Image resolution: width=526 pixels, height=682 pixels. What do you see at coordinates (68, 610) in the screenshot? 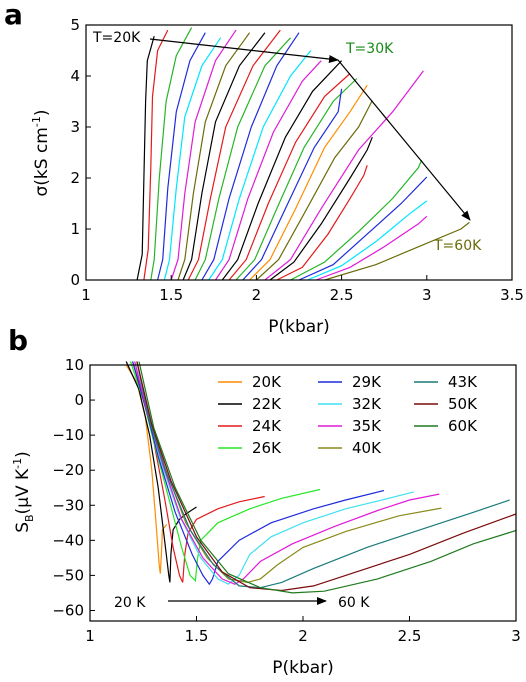
I see `panel-b-ytick-label: −60` at bounding box center [68, 610].